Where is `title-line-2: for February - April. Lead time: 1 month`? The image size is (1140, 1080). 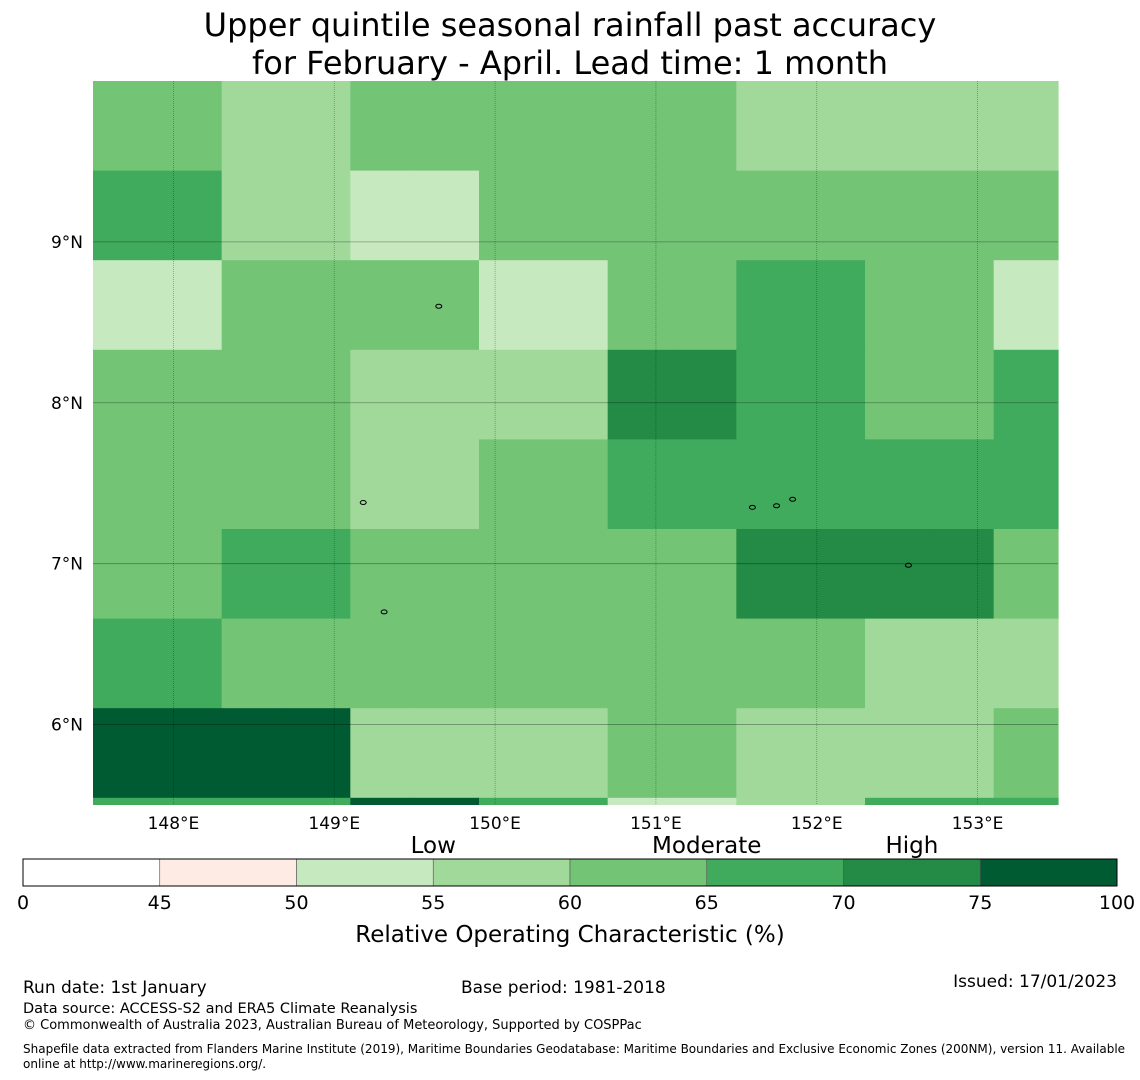 title-line-2: for February - April. Lead time: 1 month is located at coordinates (570, 63).